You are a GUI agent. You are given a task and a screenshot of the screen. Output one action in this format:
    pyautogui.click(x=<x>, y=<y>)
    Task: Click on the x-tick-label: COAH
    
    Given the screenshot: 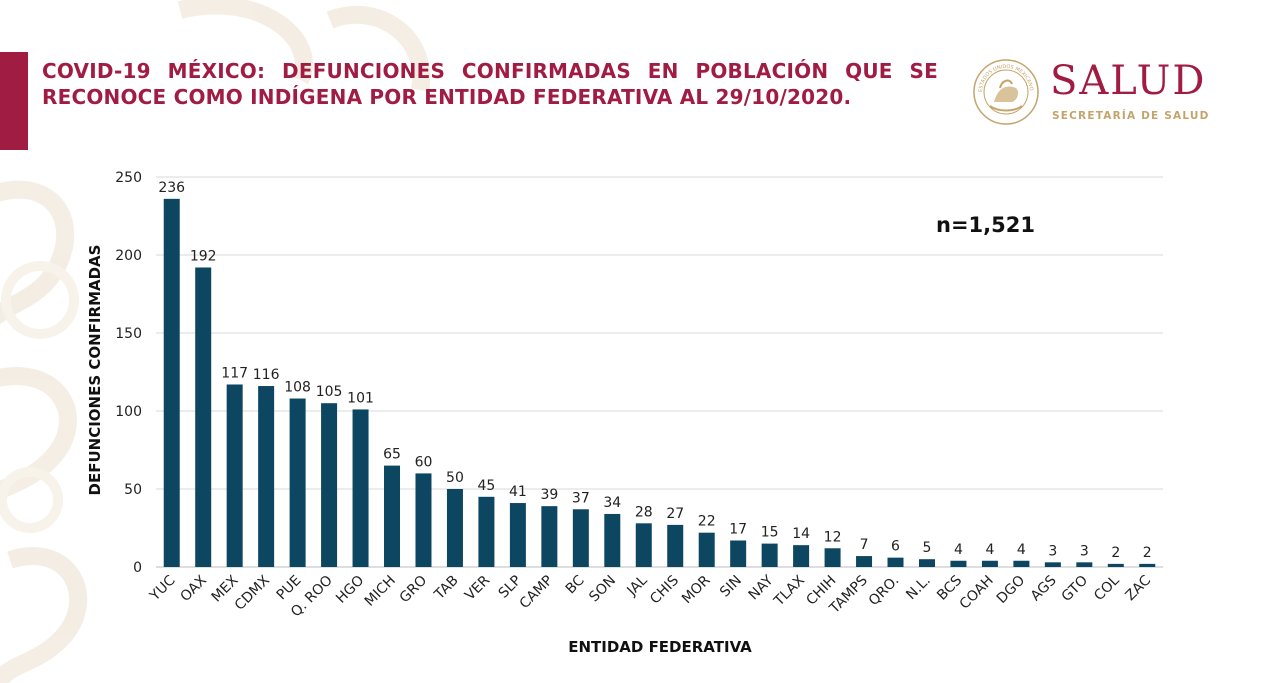 What is the action you would take?
    pyautogui.click(x=977, y=593)
    